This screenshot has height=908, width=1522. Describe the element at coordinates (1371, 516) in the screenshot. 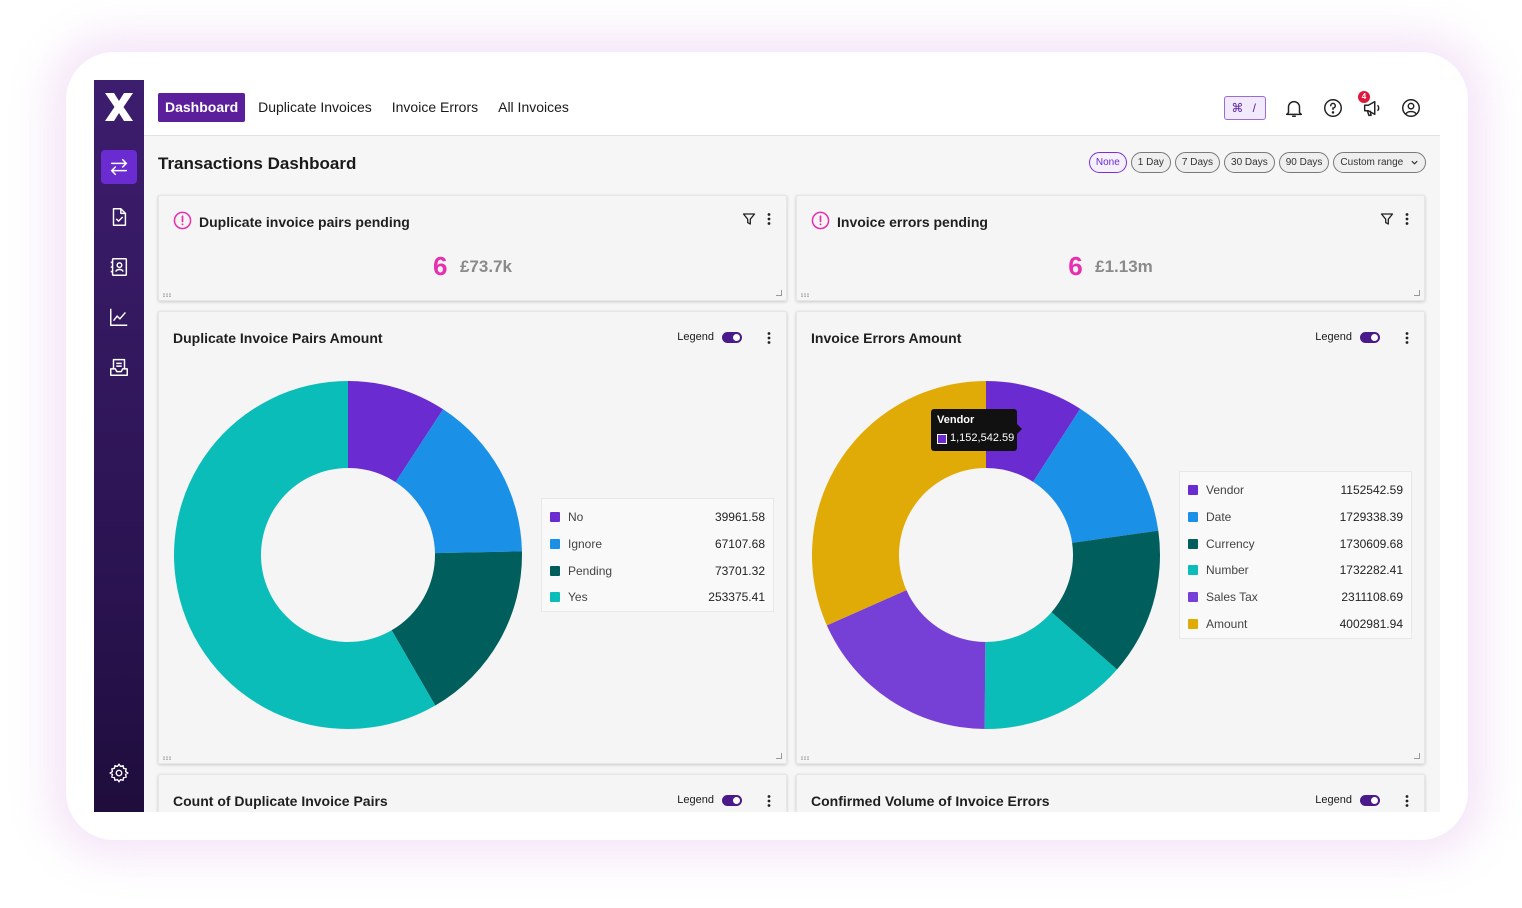

I see `legend-value: 1729338.39` at that location.